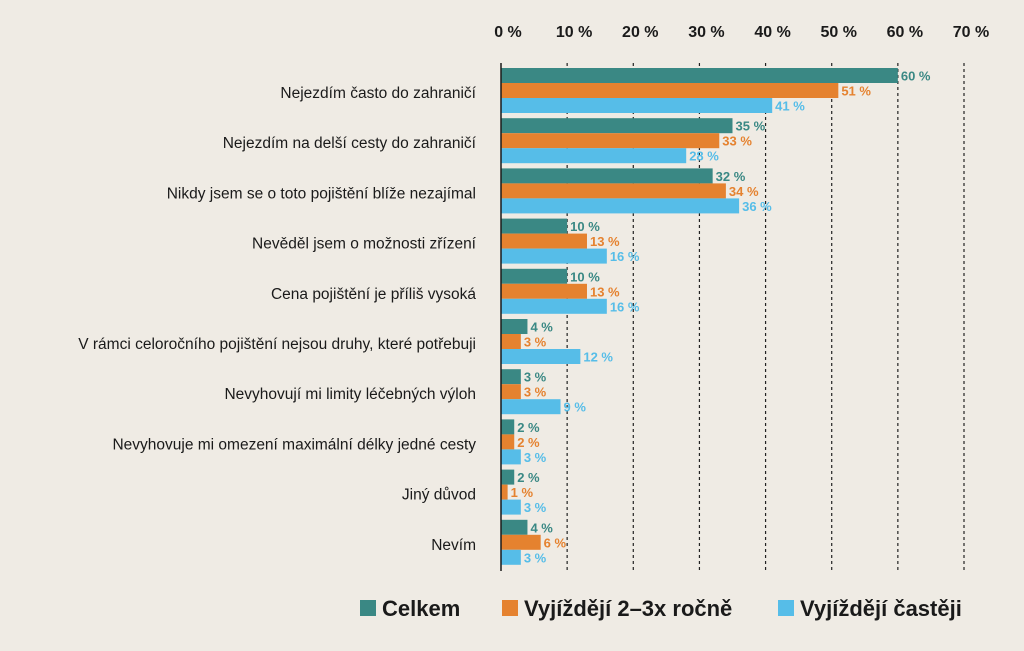  What do you see at coordinates (598, 357) in the screenshot?
I see `data-label: 12 %` at bounding box center [598, 357].